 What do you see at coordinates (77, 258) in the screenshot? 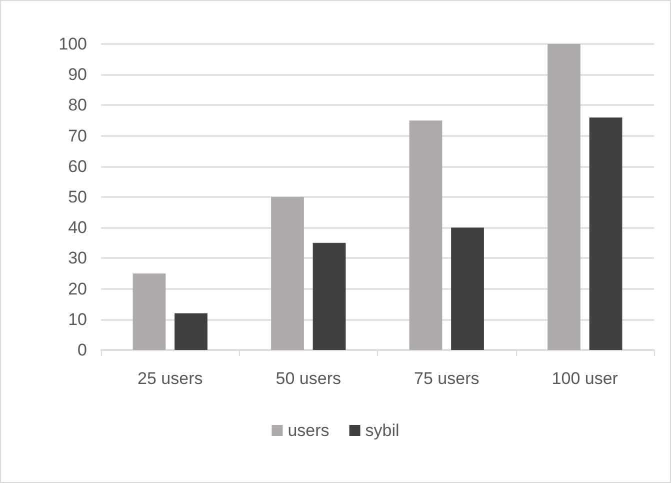
I see `y-tick-label: 30` at bounding box center [77, 258].